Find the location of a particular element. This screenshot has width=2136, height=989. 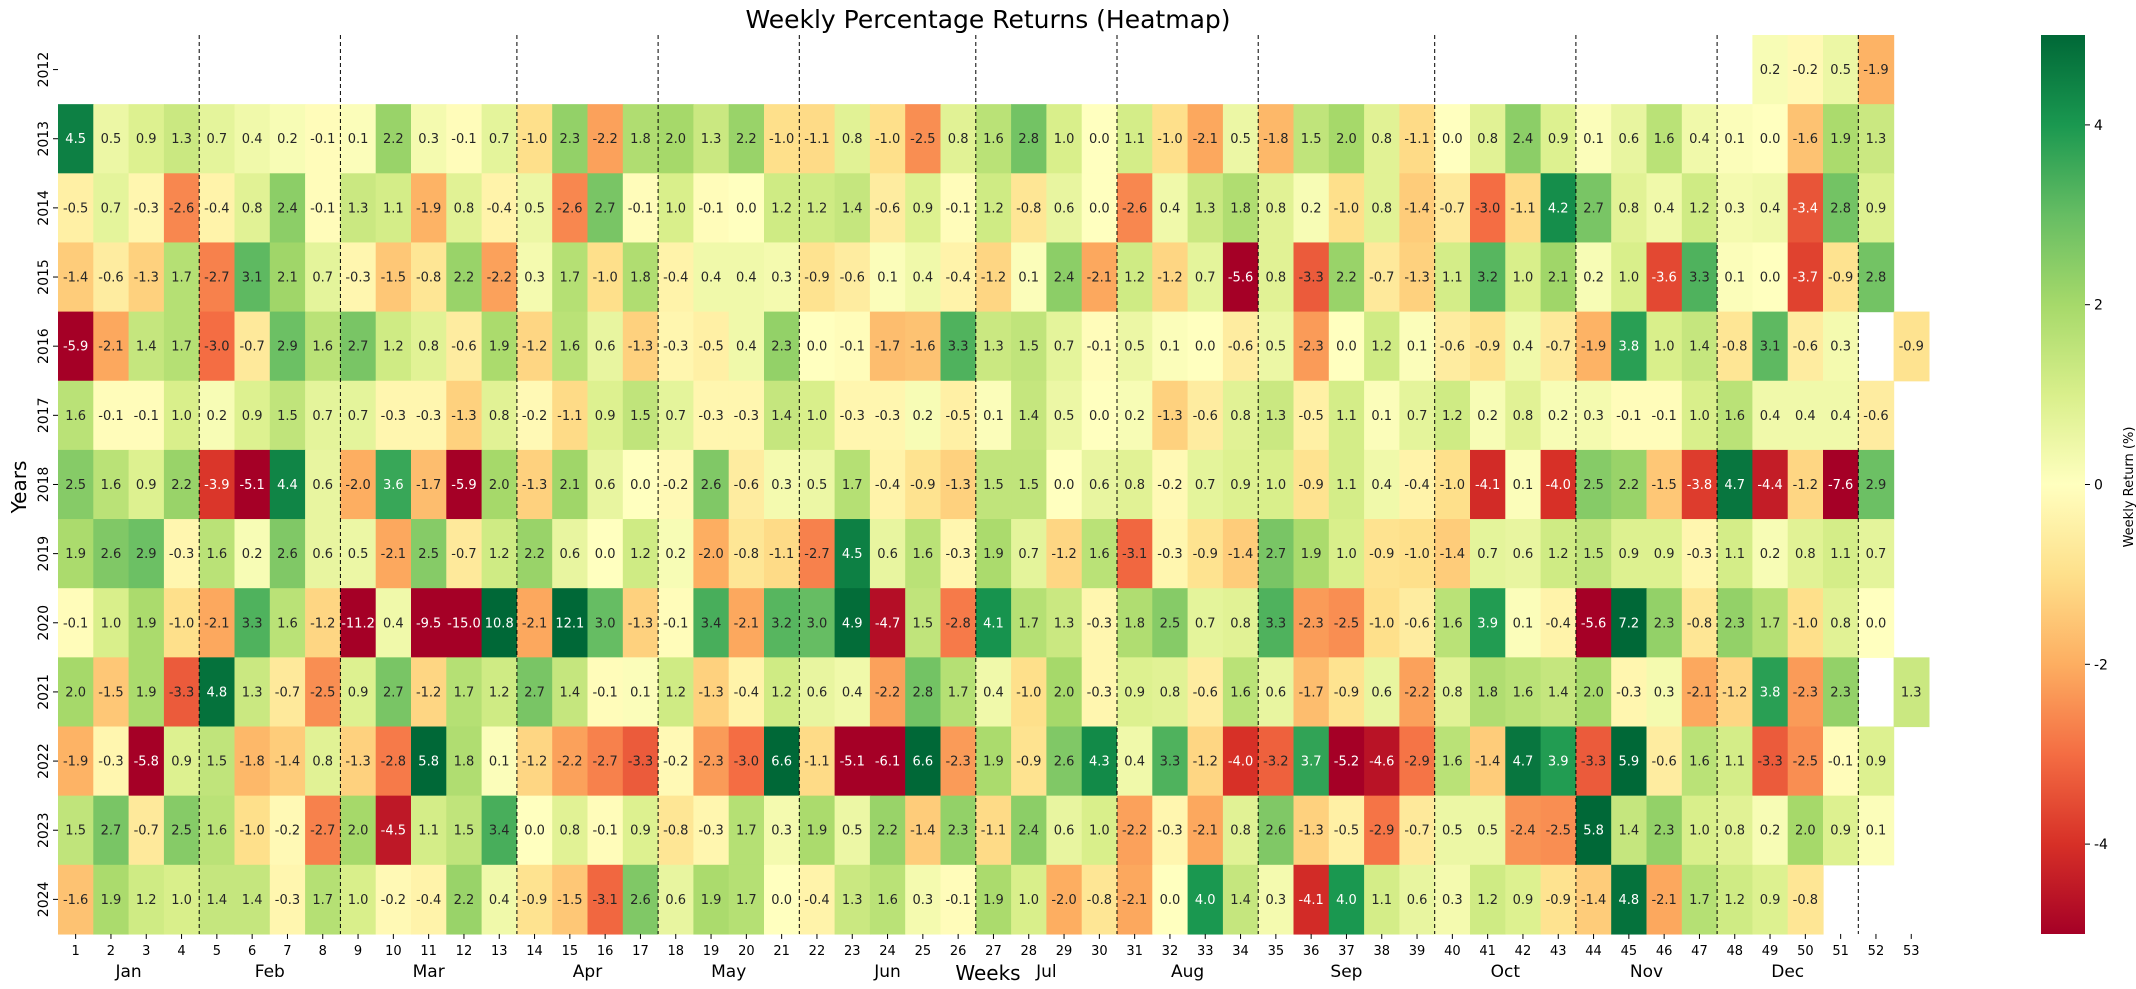

cell-value-label: -0.3 is located at coordinates (746, 416).